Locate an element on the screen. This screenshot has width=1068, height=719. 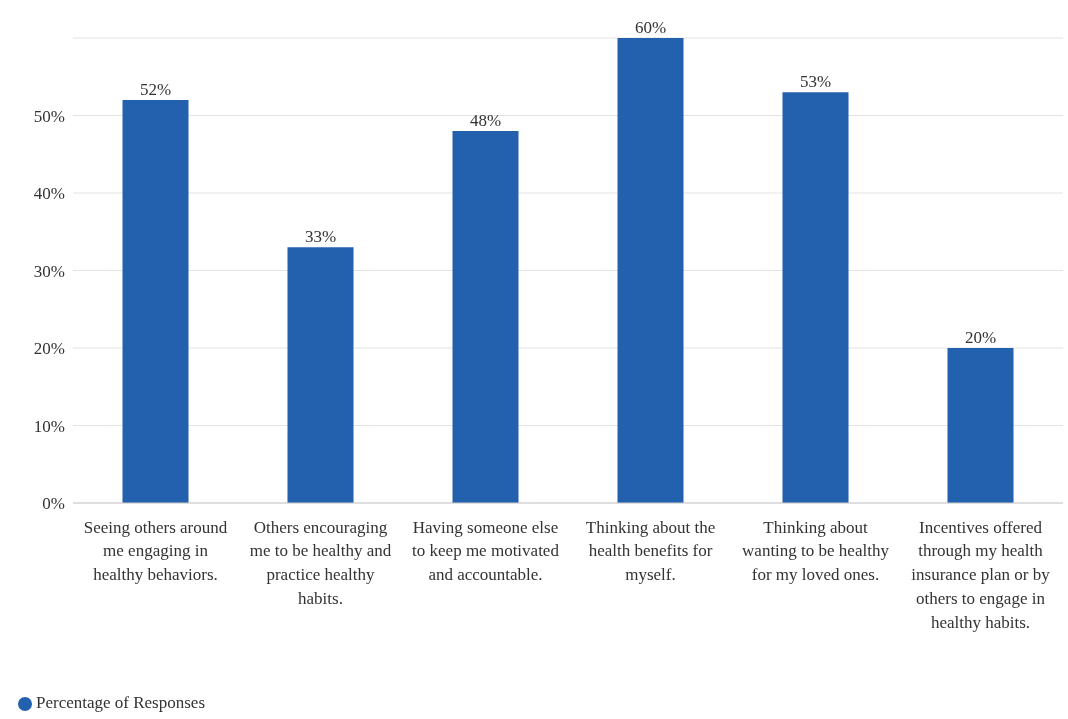
x-tick-label: Incentives offered through my health insurance plan or by others to engage in healthy habits. is located at coordinates (981, 574).